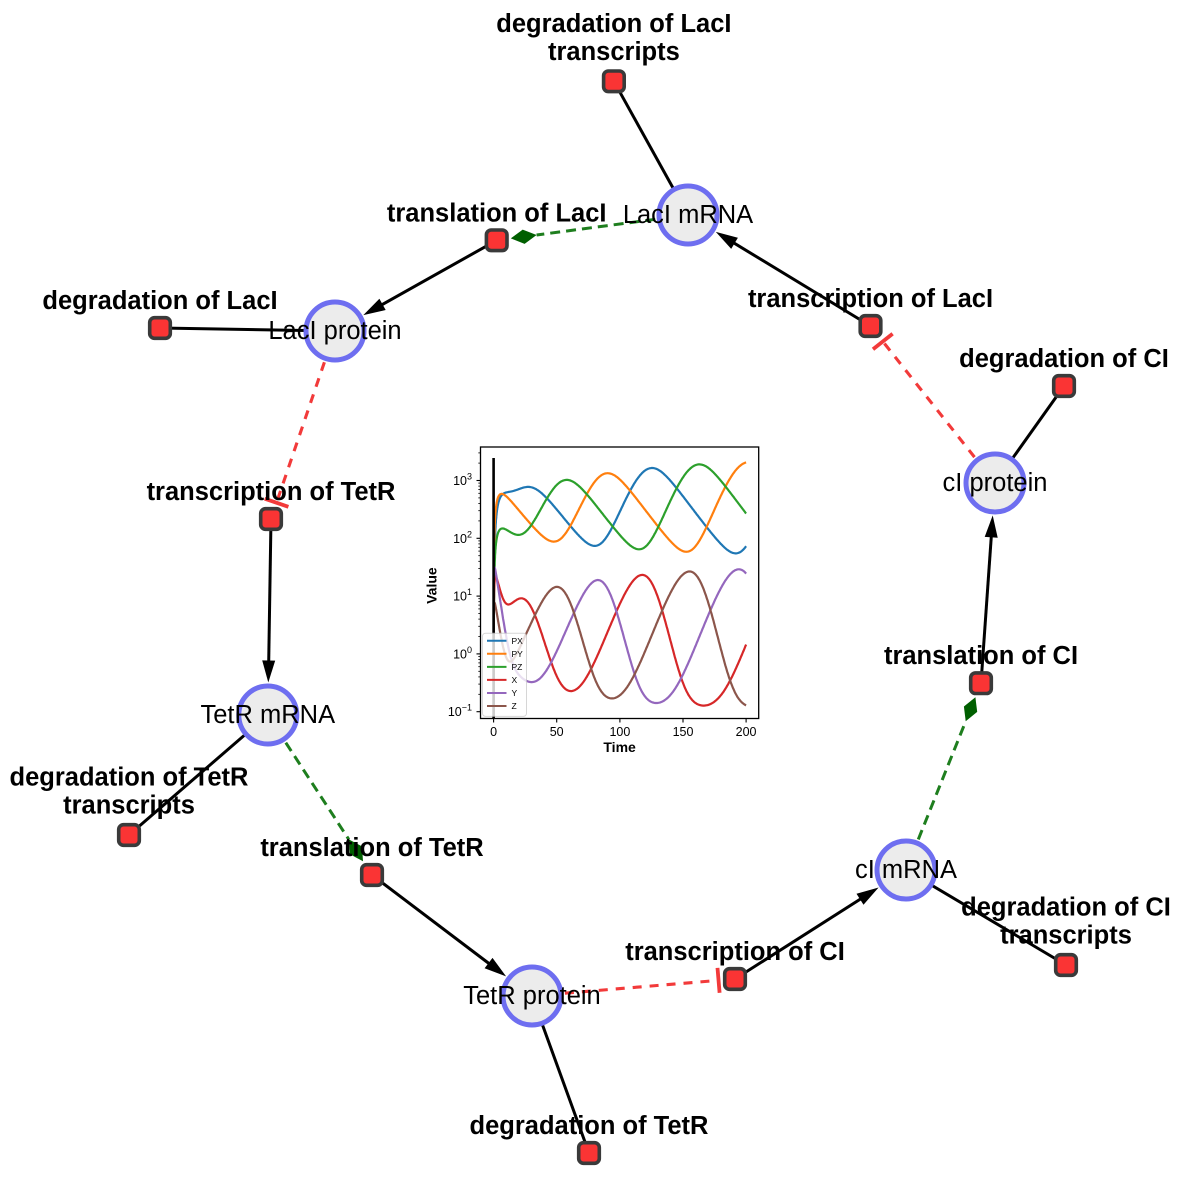 The height and width of the screenshot is (1200, 1189). Describe the element at coordinates (557, 732) in the screenshot. I see `svg-text: 50` at that location.